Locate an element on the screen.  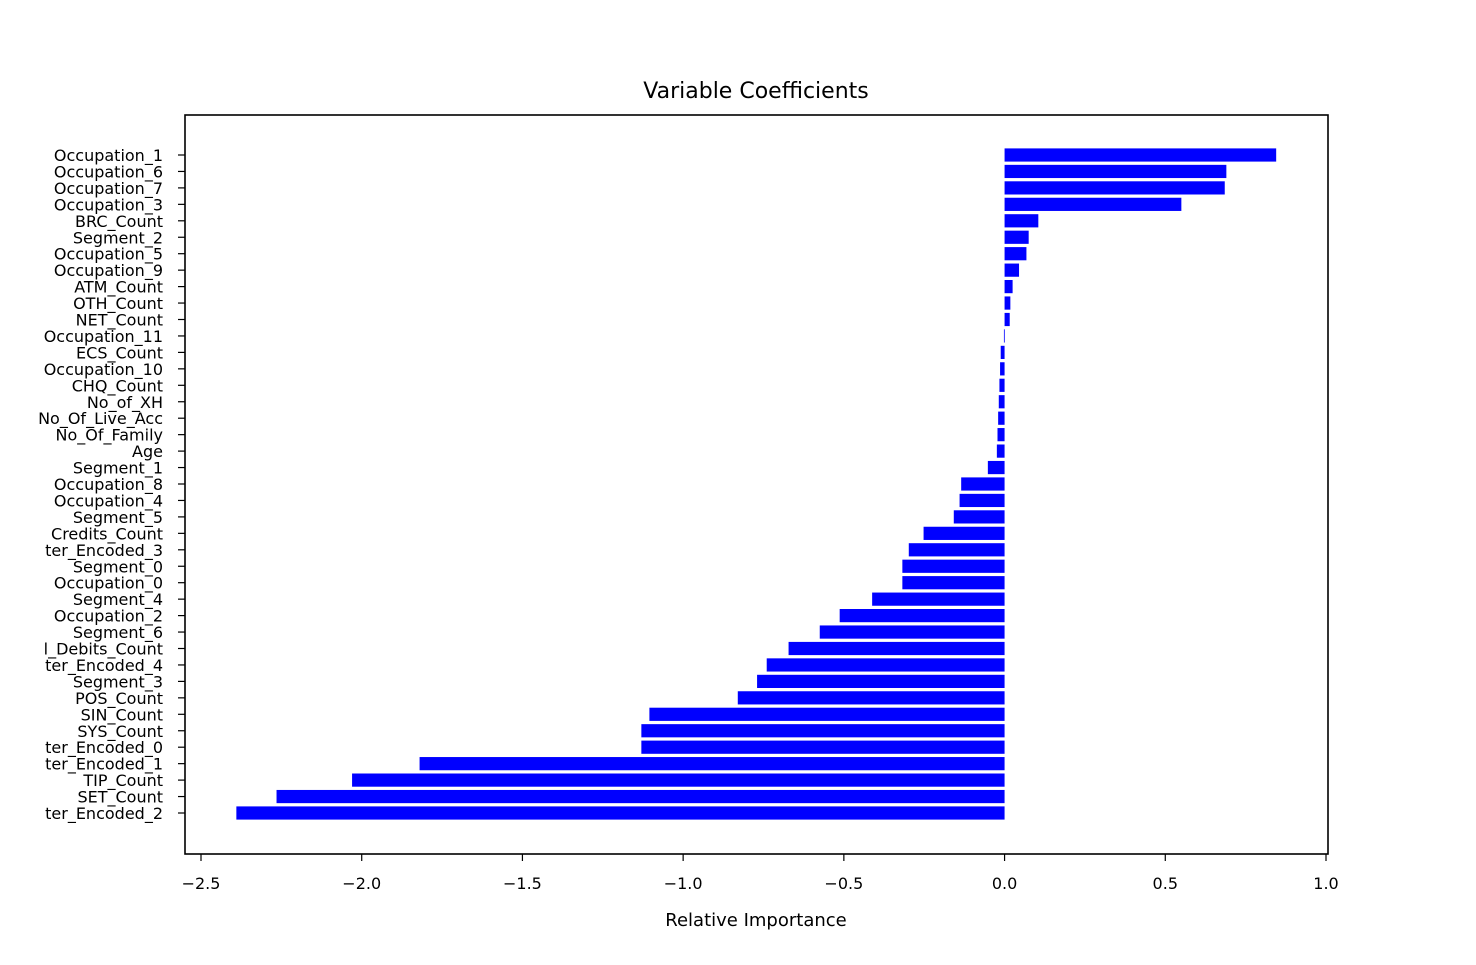
y-category-label: OTH_Count is located at coordinates (118, 304).